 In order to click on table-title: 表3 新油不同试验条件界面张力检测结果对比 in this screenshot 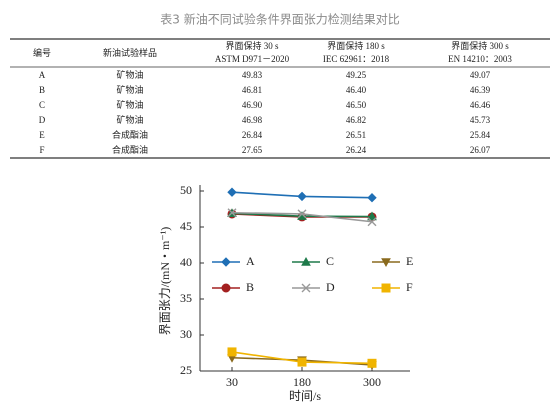, I will do `click(279, 19)`.